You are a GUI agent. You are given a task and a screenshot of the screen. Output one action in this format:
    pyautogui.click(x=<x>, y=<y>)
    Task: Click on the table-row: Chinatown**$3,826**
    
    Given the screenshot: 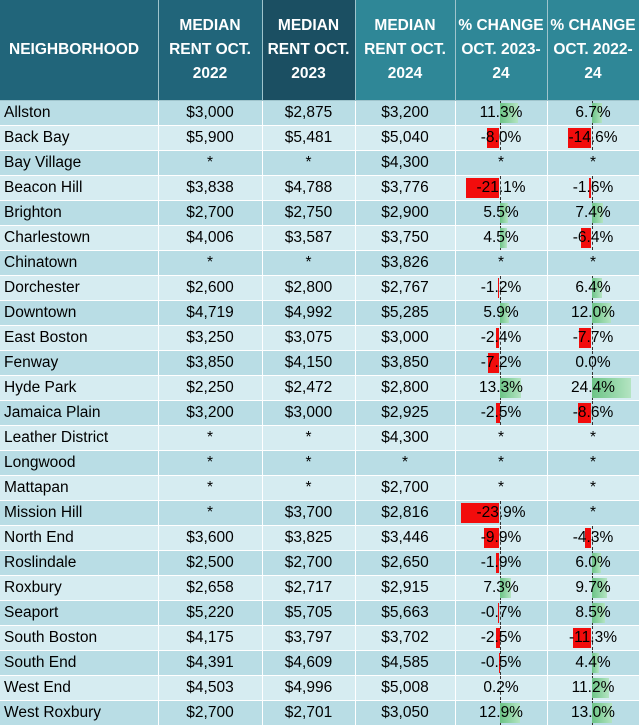 What is the action you would take?
    pyautogui.click(x=319, y=263)
    